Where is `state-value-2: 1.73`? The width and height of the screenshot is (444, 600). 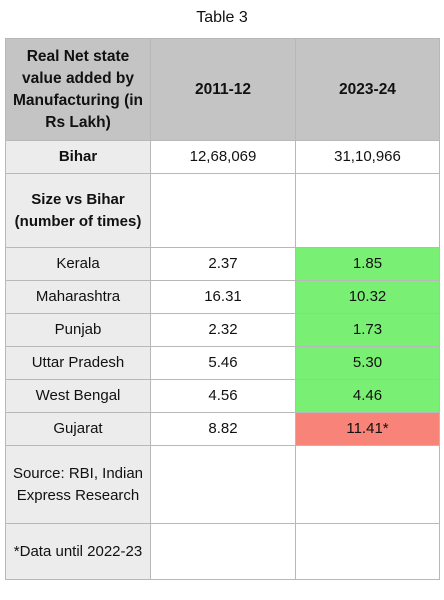 state-value-2: 1.73 is located at coordinates (367, 330).